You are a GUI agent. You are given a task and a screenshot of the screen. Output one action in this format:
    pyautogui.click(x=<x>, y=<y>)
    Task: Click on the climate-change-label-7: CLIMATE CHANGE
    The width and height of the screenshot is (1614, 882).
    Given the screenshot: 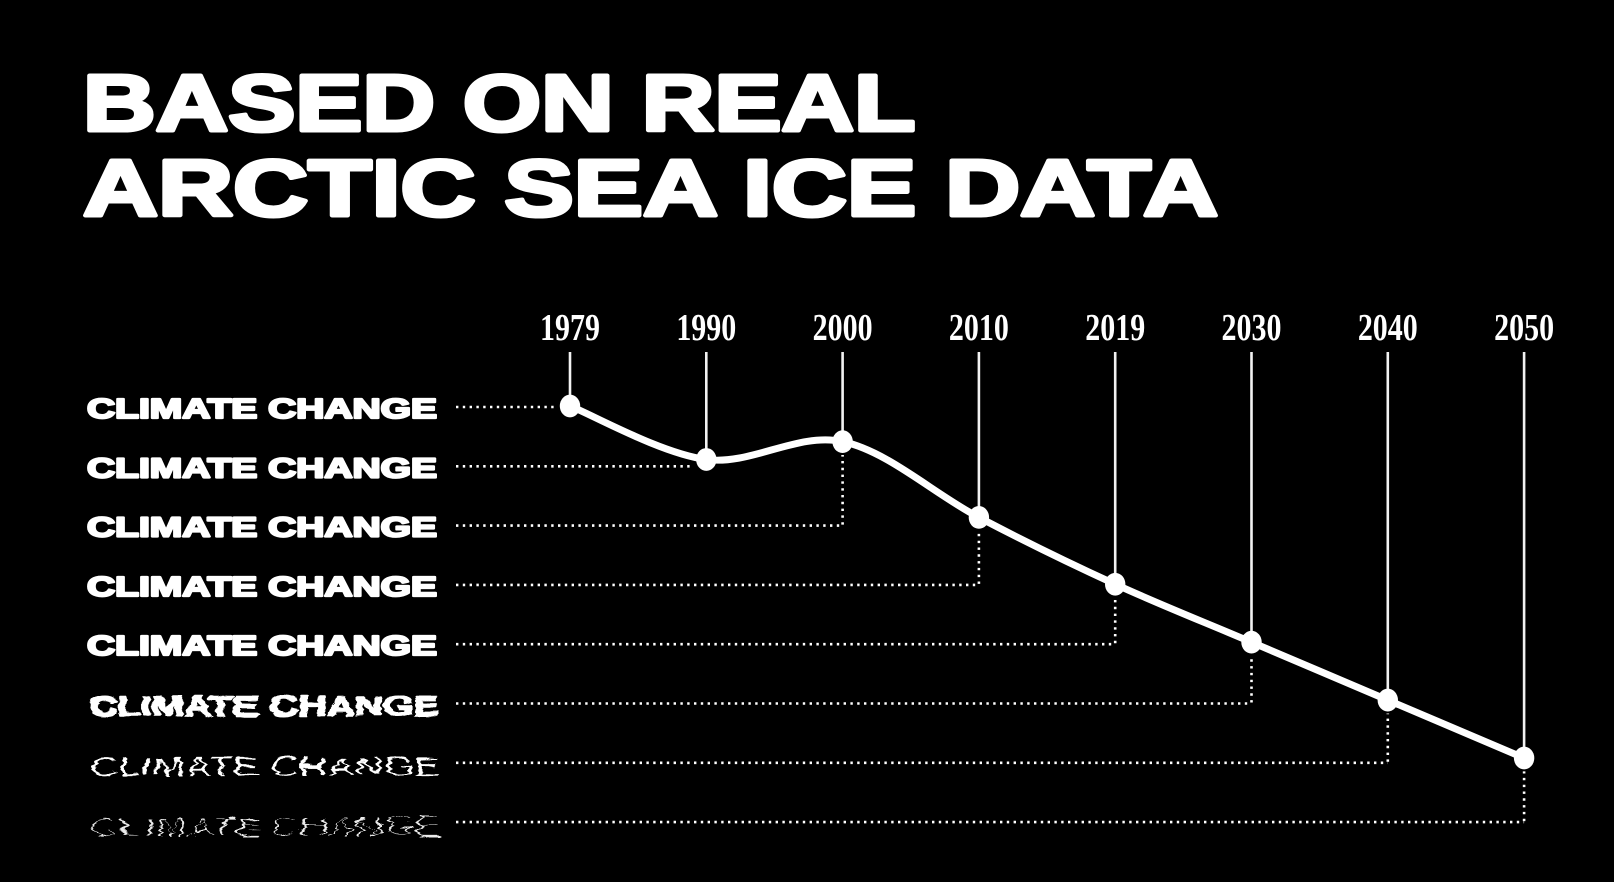 What is the action you would take?
    pyautogui.click(x=262, y=764)
    